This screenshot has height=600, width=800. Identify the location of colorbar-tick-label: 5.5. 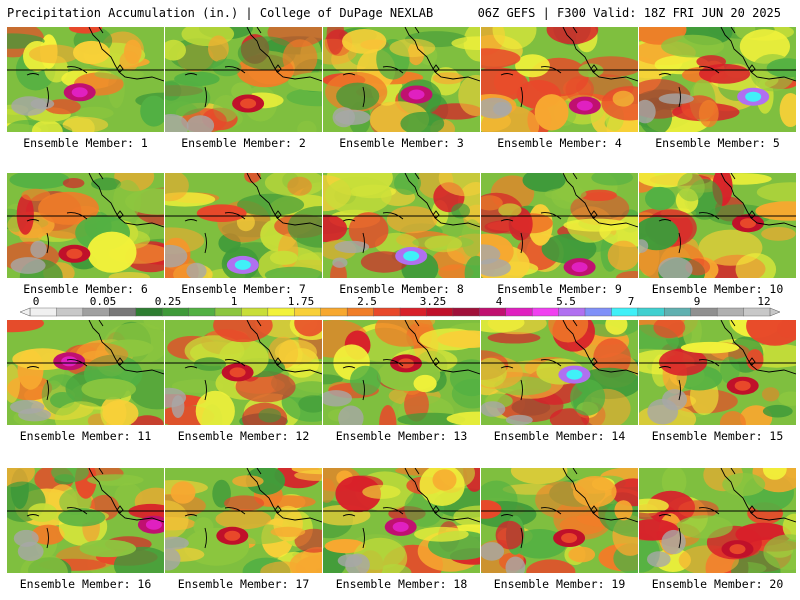
(566, 301).